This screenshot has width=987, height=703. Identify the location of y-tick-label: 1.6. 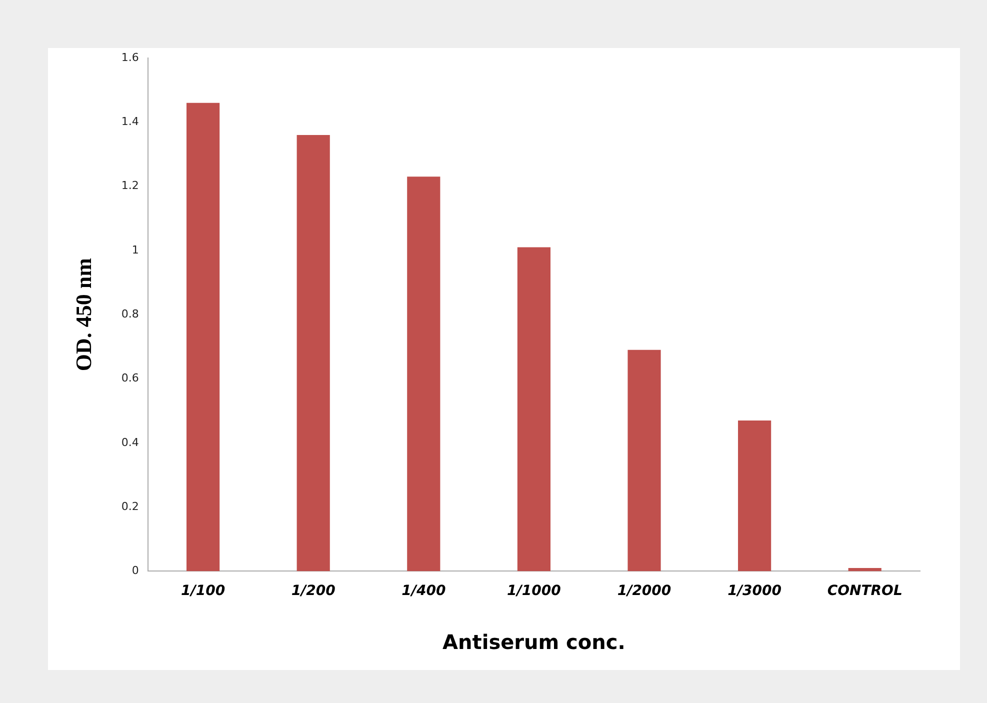
(130, 57).